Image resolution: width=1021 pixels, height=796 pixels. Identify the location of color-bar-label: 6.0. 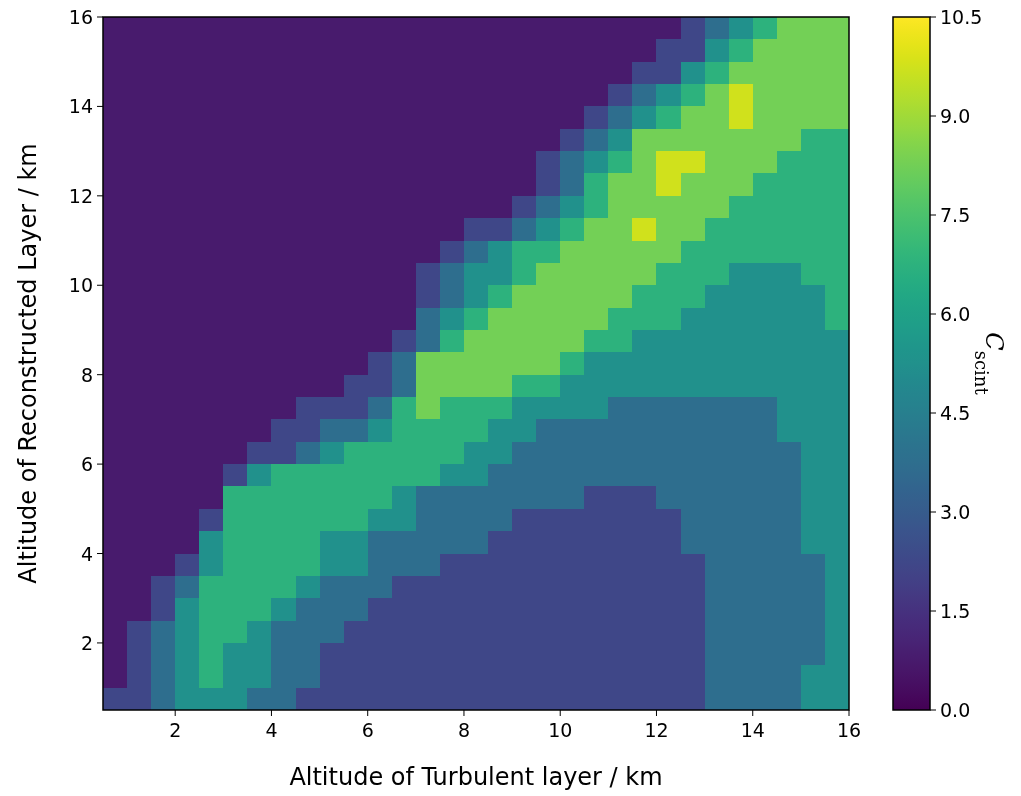
(955, 314).